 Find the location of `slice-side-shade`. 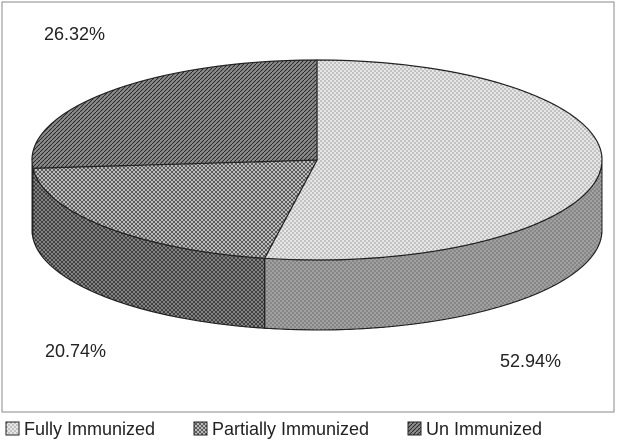

slice-side-shade is located at coordinates (32, 199).